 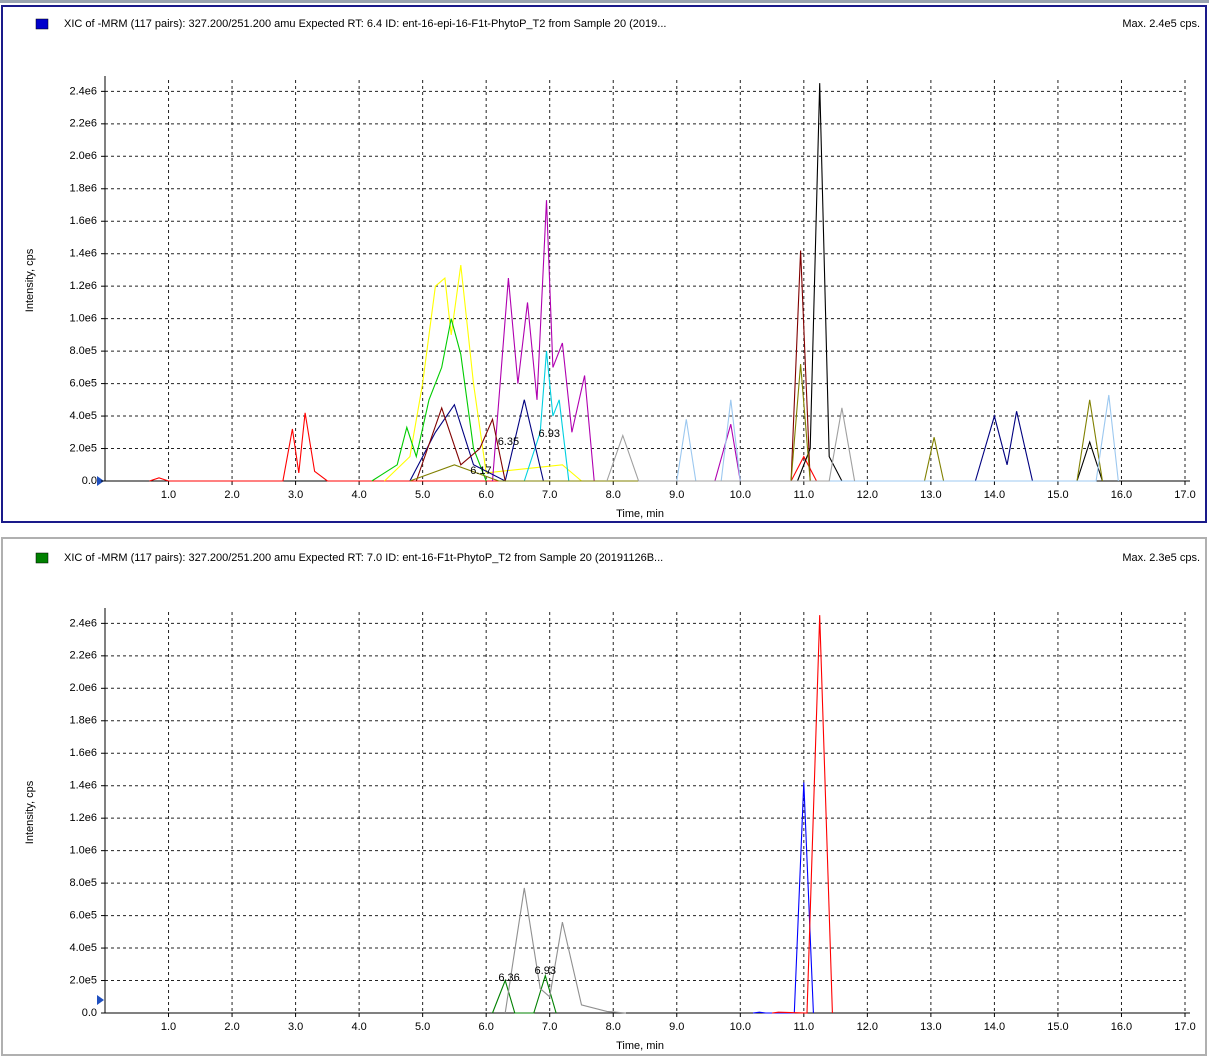 What do you see at coordinates (1161, 558) in the screenshot?
I see `max-intensity: Max. 2.3e5 cps.` at bounding box center [1161, 558].